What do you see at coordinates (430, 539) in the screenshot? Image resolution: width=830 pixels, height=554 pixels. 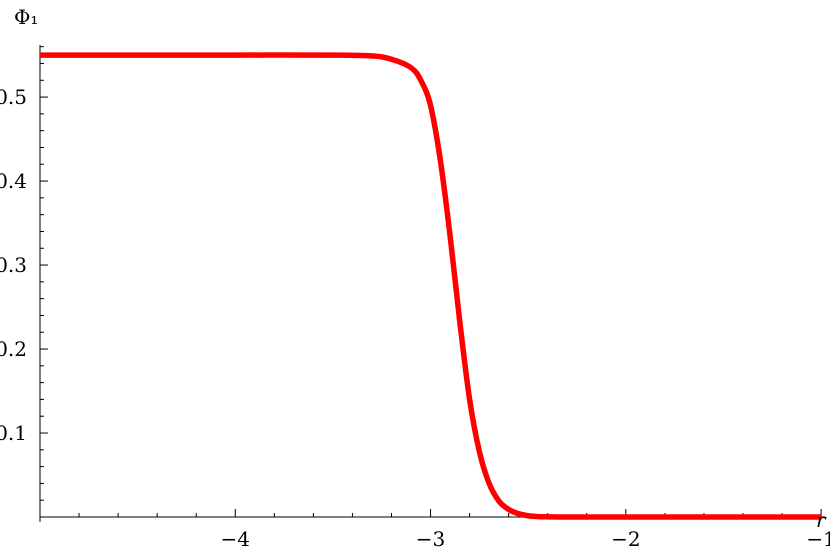 I see `x-tick-label: −3` at bounding box center [430, 539].